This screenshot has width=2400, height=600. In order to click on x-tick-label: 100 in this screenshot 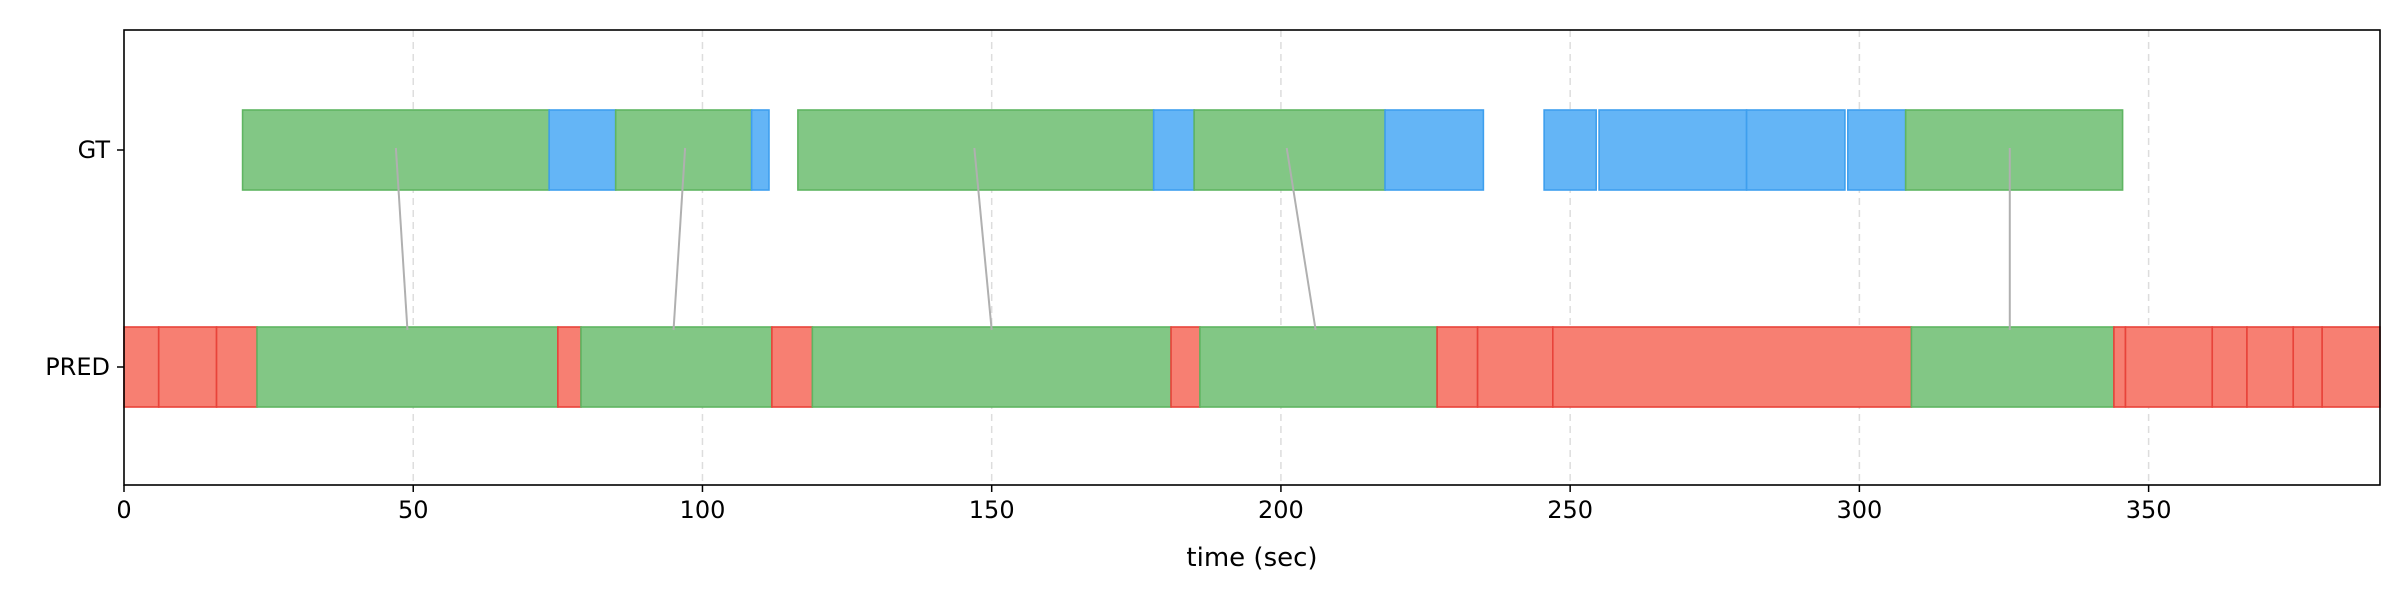, I will do `click(703, 510)`.